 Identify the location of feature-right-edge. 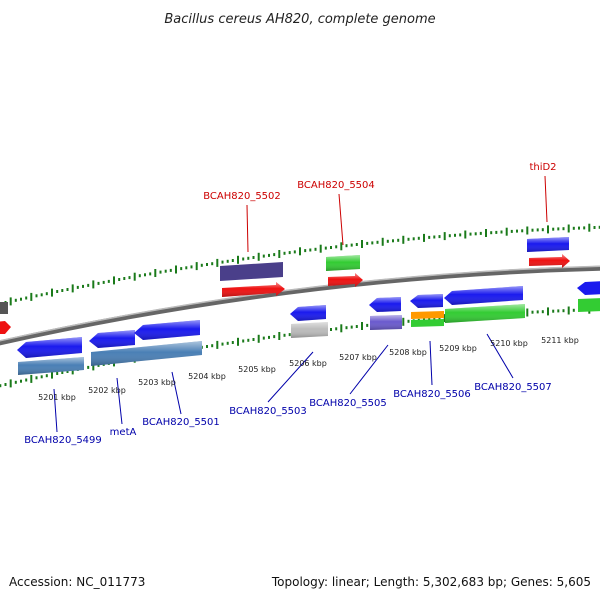
(589, 305).